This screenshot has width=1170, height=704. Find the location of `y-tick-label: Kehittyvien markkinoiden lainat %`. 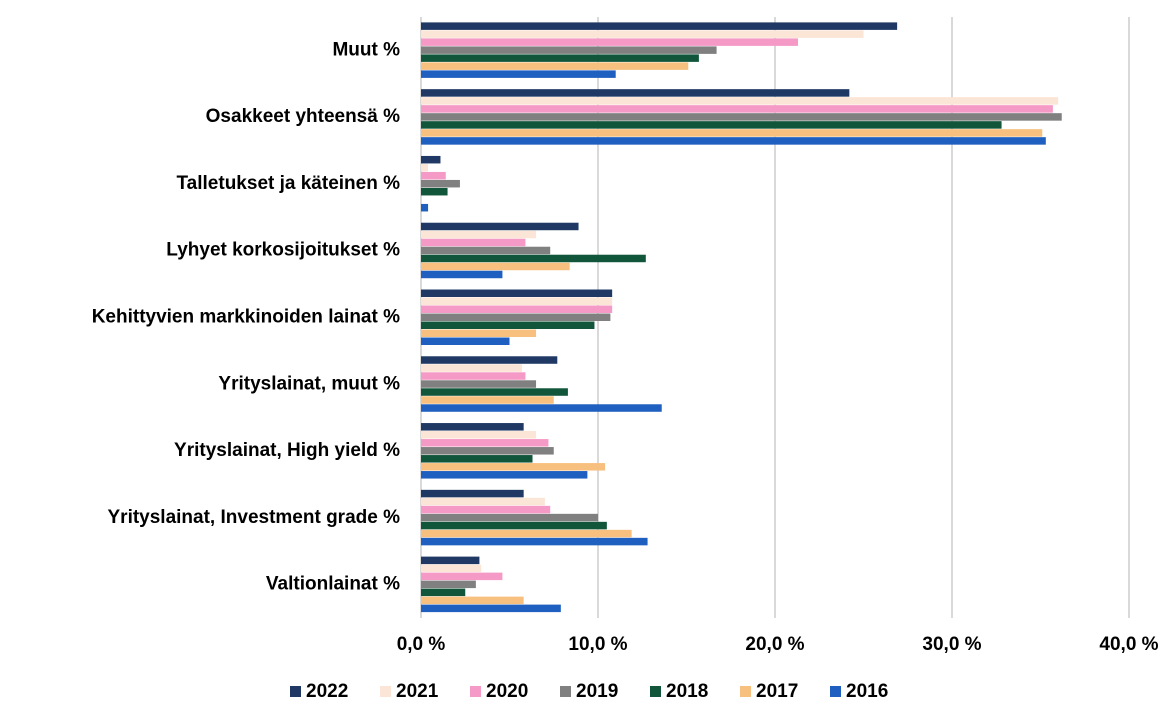

y-tick-label: Kehittyvien markkinoiden lainat % is located at coordinates (246, 317).